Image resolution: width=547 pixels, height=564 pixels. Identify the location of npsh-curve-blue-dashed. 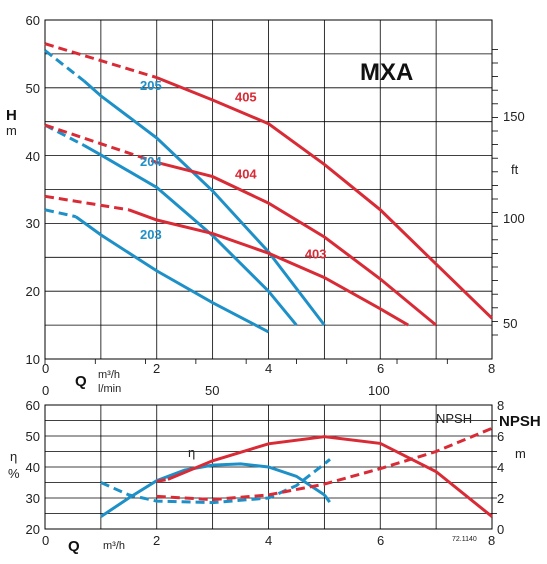
(215, 481).